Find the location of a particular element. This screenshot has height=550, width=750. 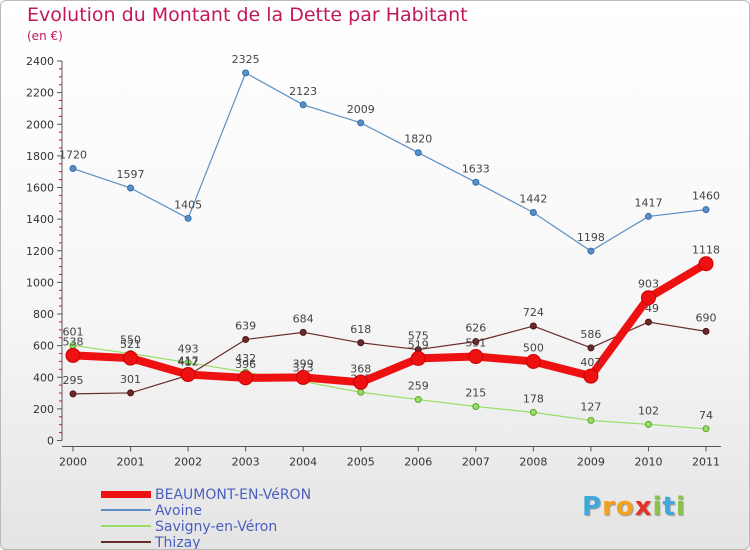

y-tick-label: 200 is located at coordinates (43, 409).